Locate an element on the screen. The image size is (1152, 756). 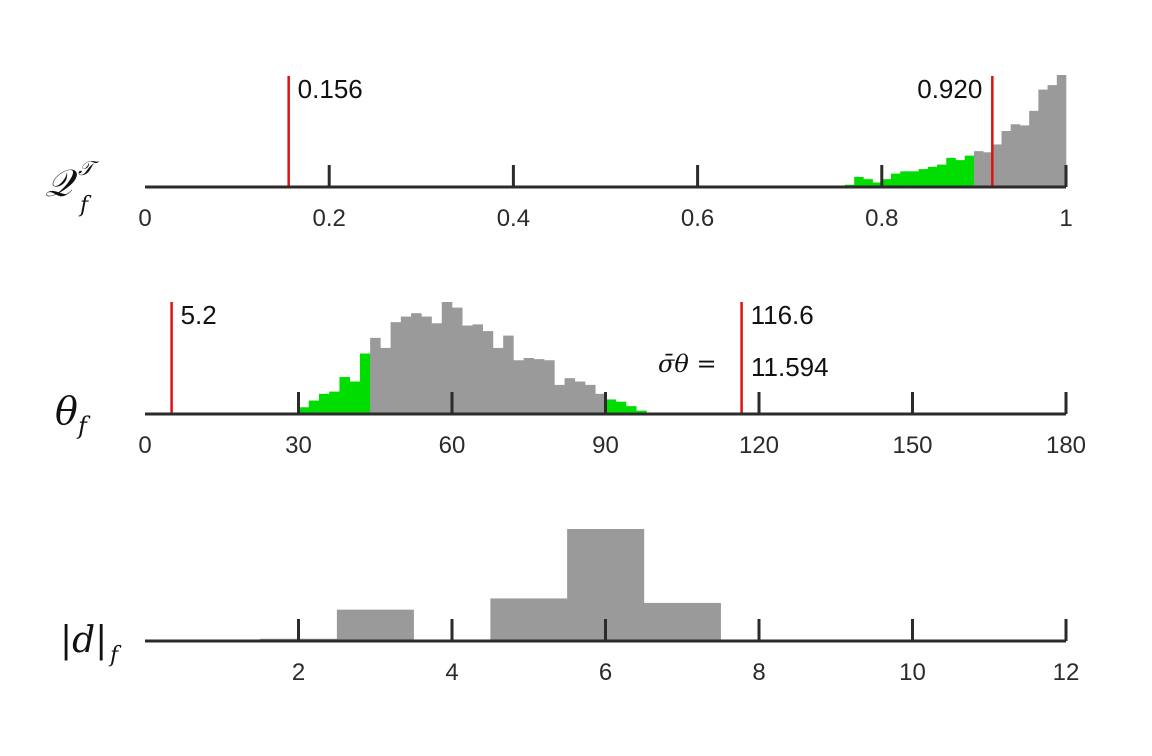
ticks: 0 0.2 0.4 0.6 0.8 1 is located at coordinates (605, 198).